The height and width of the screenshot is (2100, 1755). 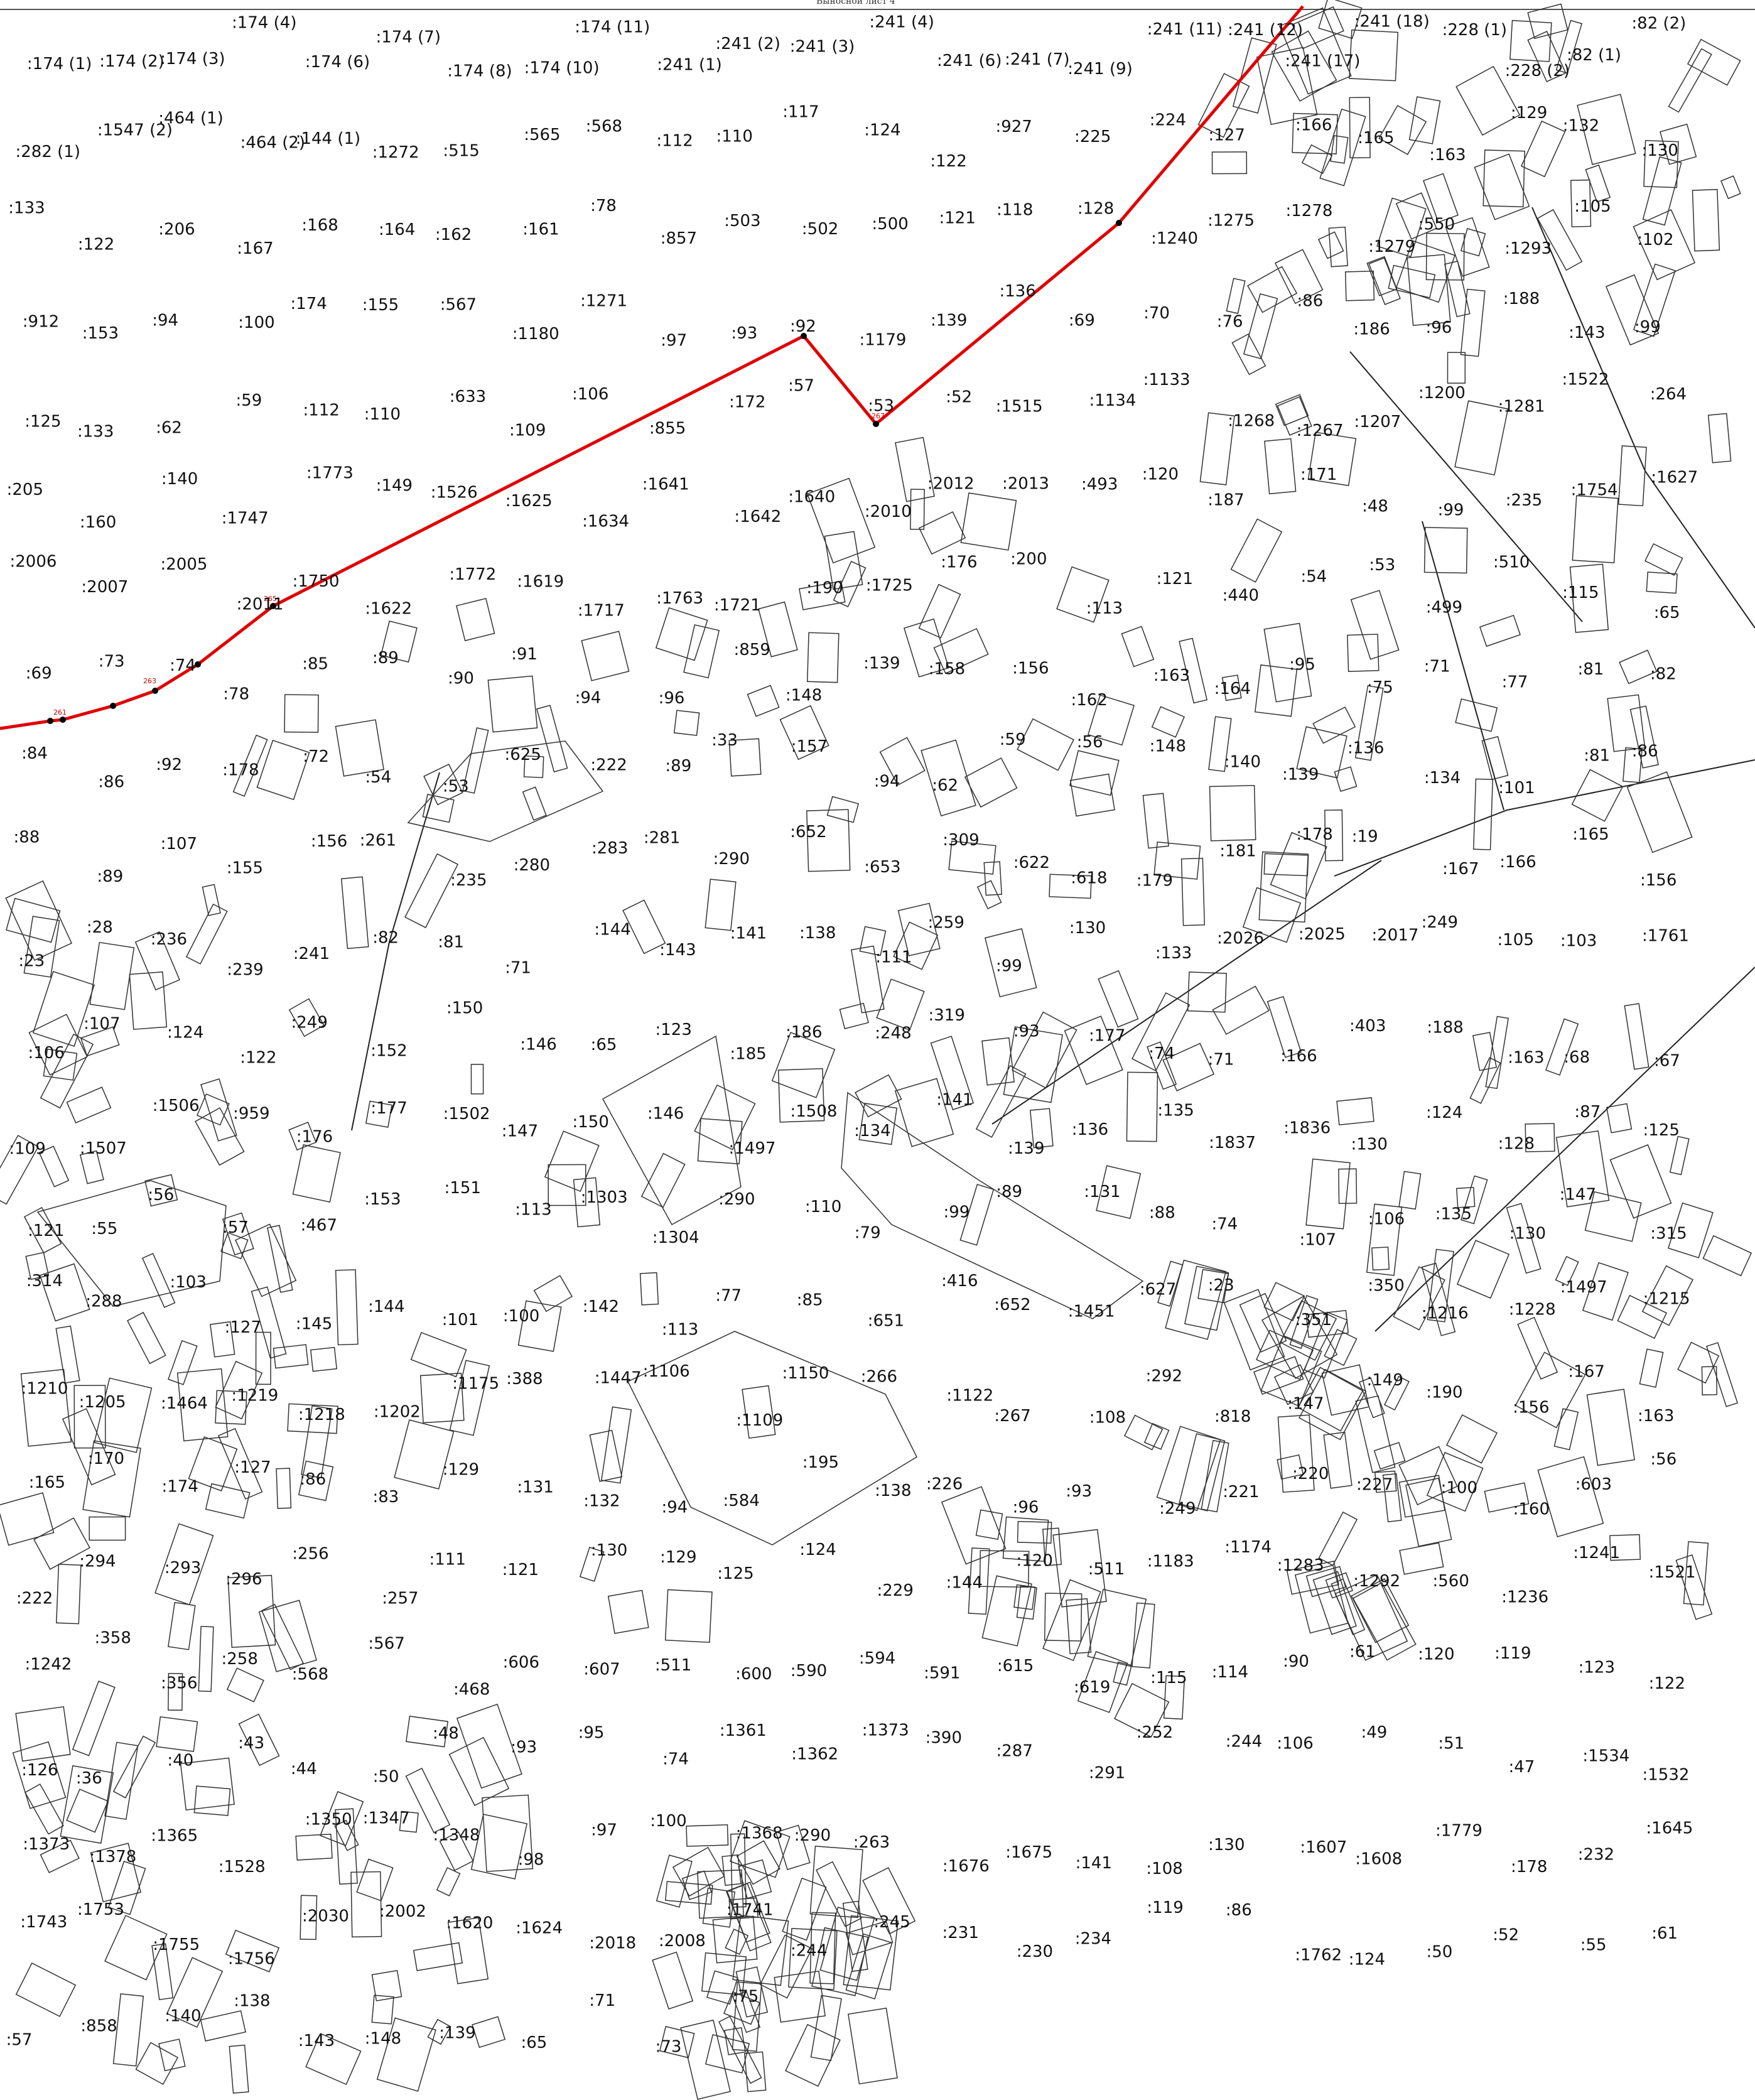 I want to click on large-parcel-outline, so click(x=672, y=1130).